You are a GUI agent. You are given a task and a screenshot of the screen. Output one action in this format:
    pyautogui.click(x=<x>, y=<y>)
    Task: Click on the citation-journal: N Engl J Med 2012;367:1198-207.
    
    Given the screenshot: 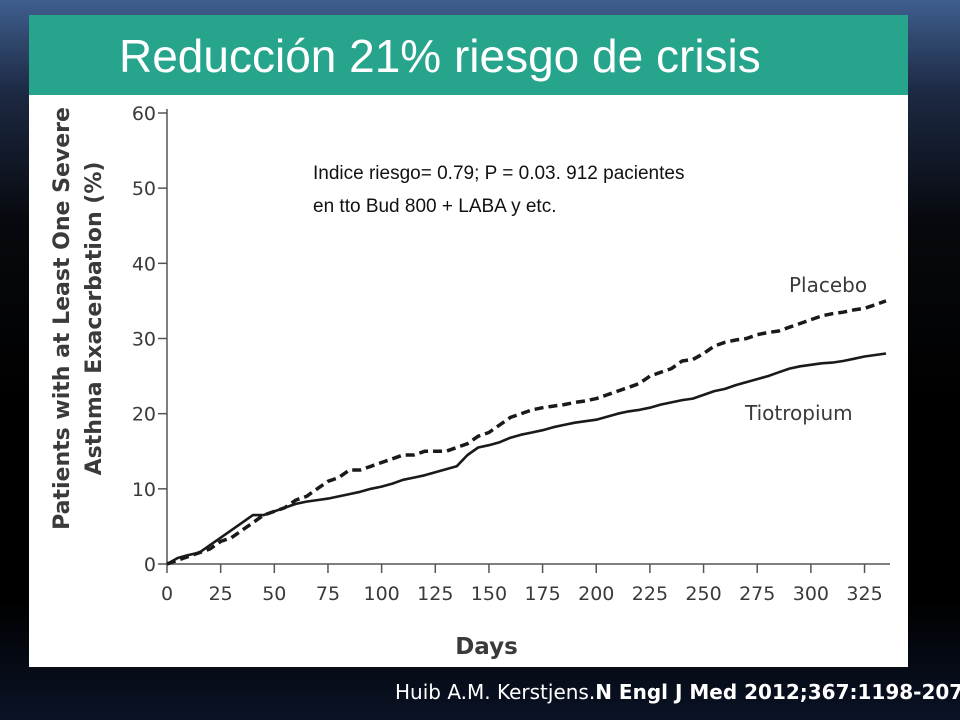 What is the action you would take?
    pyautogui.click(x=777, y=692)
    